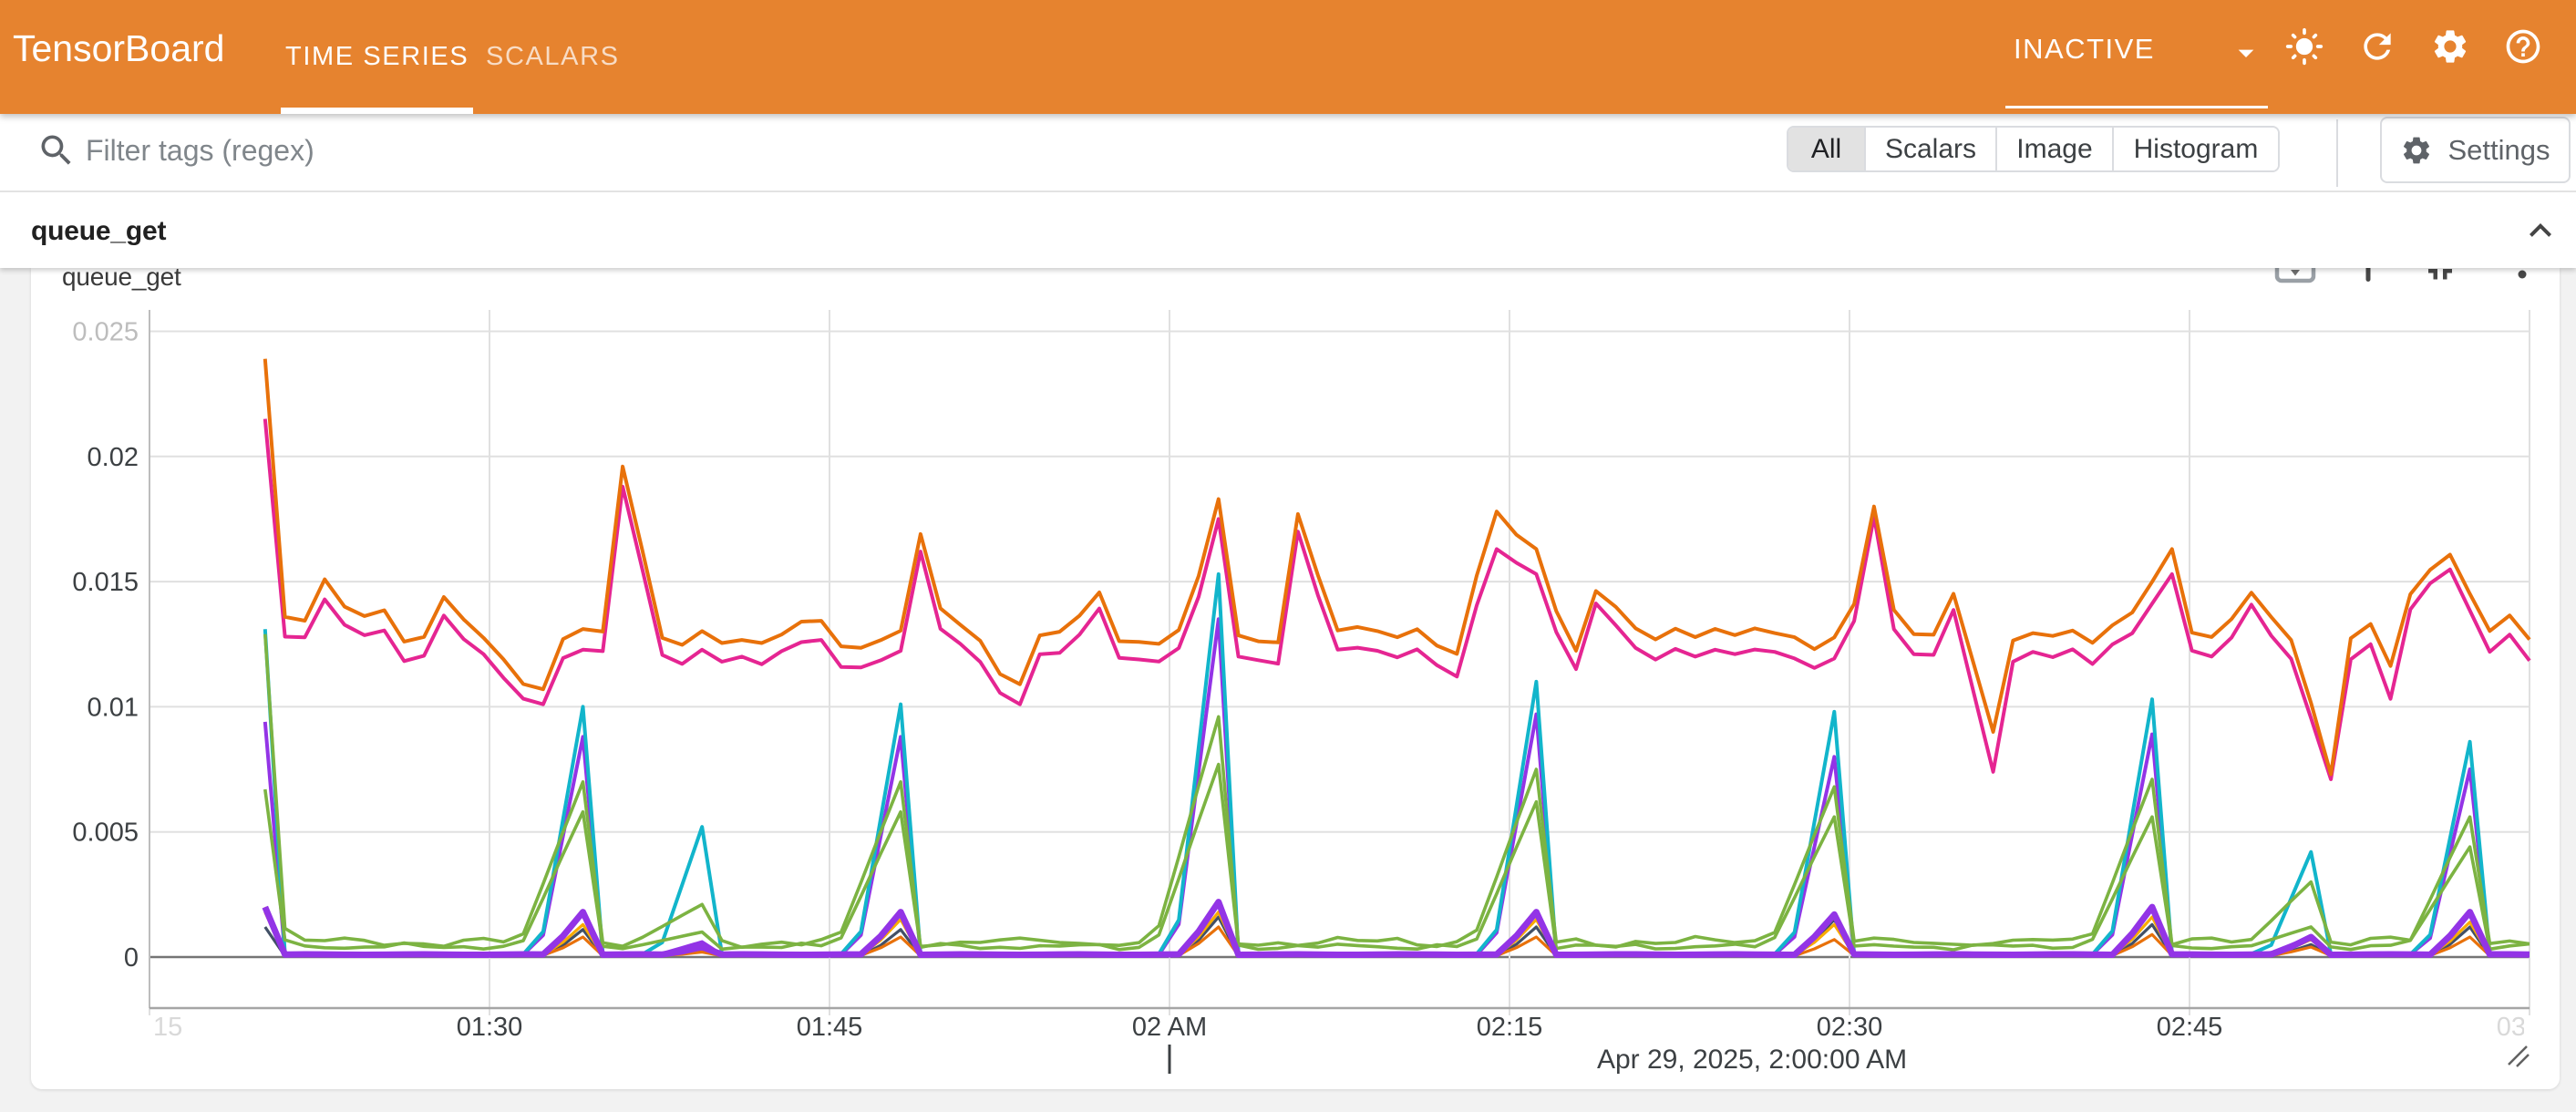 The width and height of the screenshot is (2576, 1112). Describe the element at coordinates (113, 457) in the screenshot. I see `y-tick-label: 0.02` at that location.